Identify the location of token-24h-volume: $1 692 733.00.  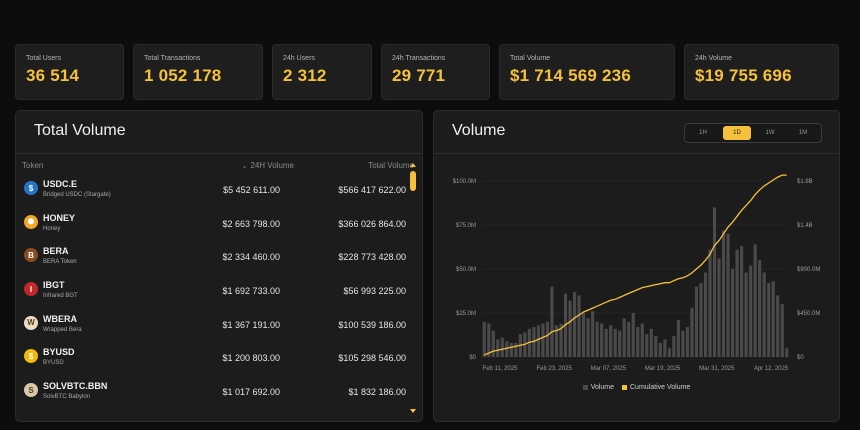
(251, 291).